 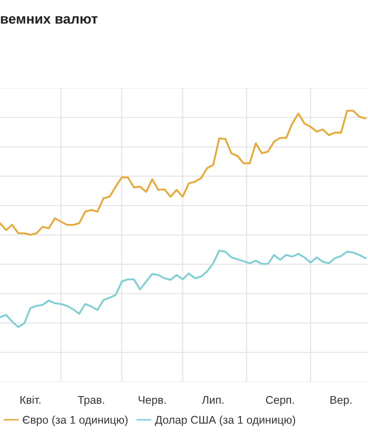 I want to click on x-tick-label: Квіт., so click(x=30, y=400).